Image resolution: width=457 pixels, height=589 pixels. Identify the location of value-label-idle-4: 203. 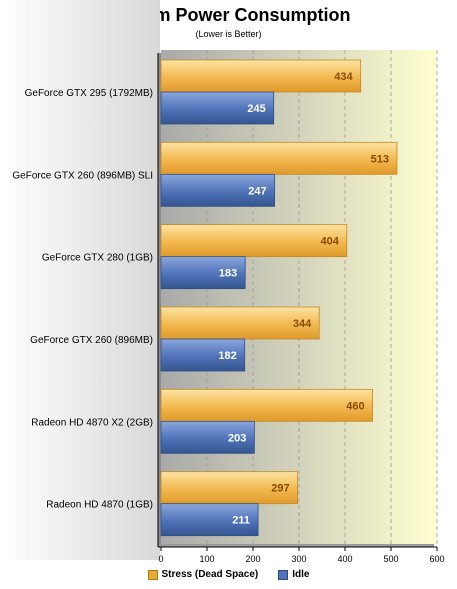
(237, 438).